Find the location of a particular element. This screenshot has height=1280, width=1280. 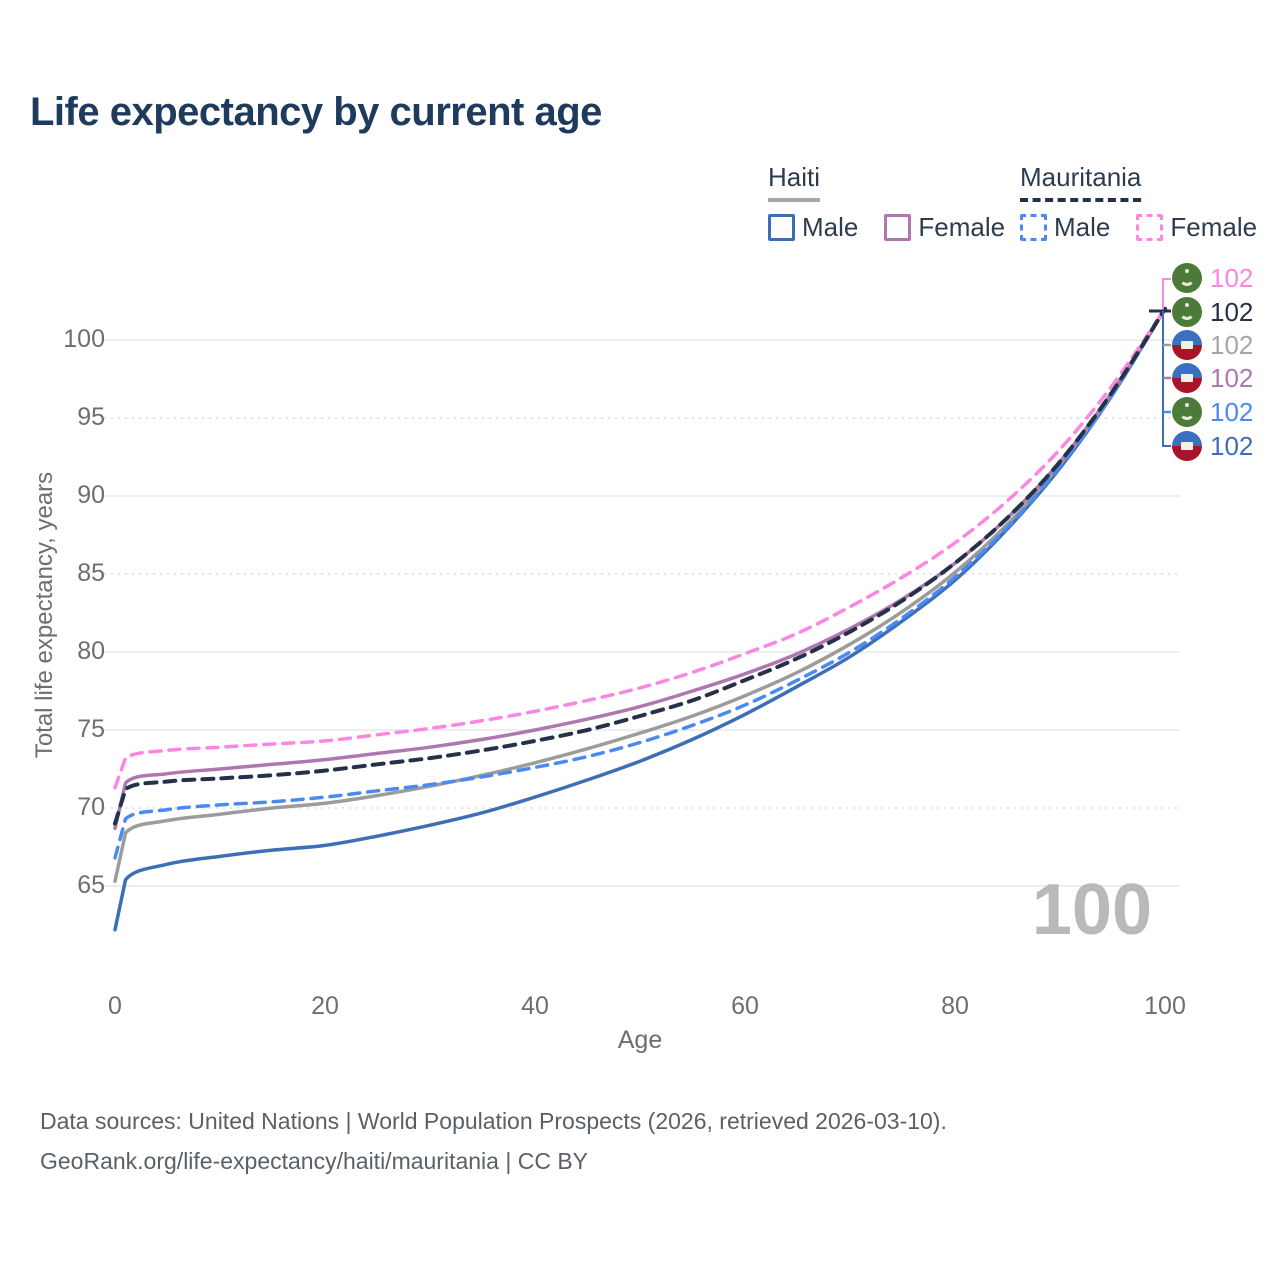

mauritania-male-swatch-icon is located at coordinates (1033, 227).